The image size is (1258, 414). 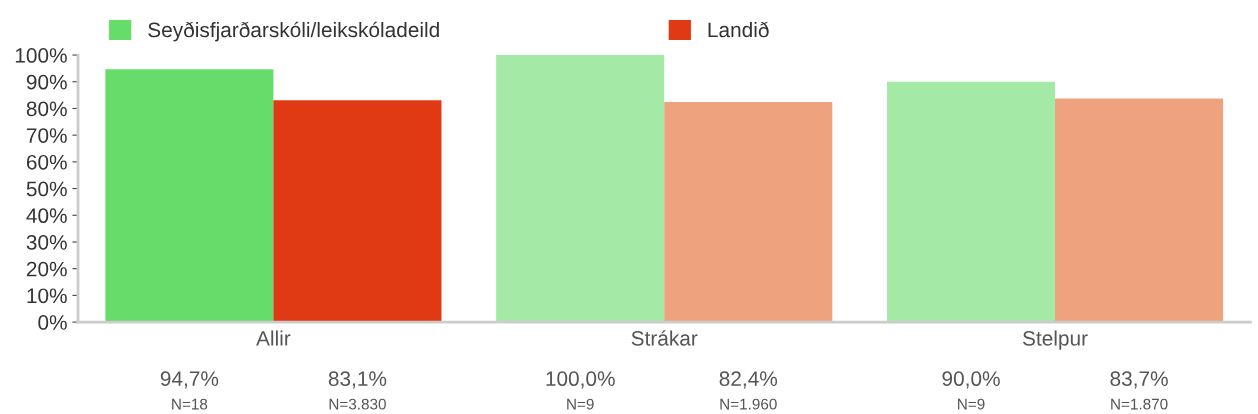 I want to click on y-tick-label: 60%, so click(x=46, y=162).